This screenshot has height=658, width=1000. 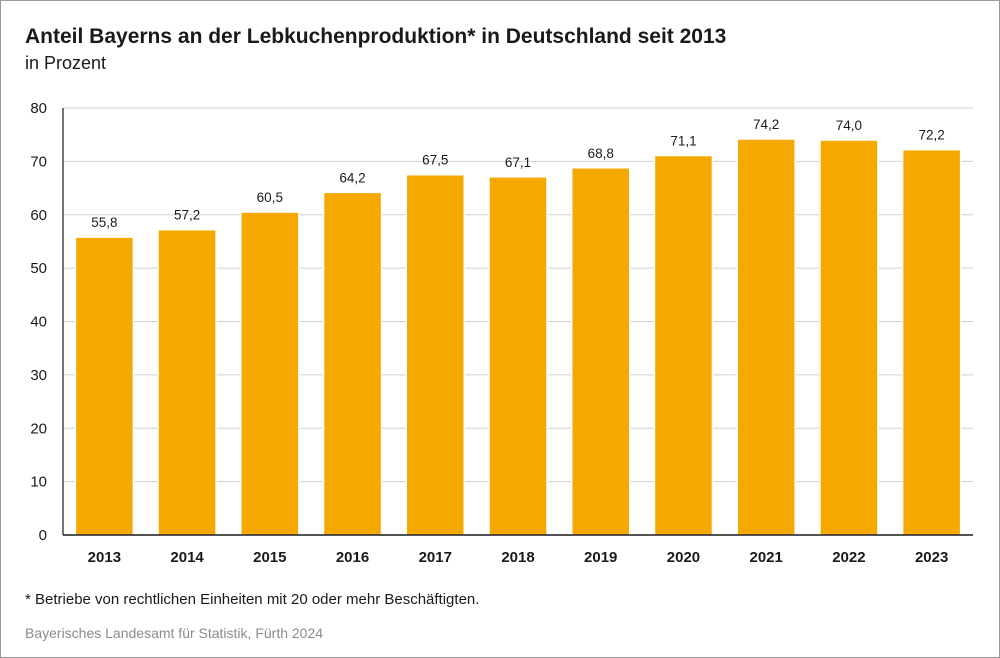 What do you see at coordinates (765, 557) in the screenshot?
I see `x-tick-label: 2021` at bounding box center [765, 557].